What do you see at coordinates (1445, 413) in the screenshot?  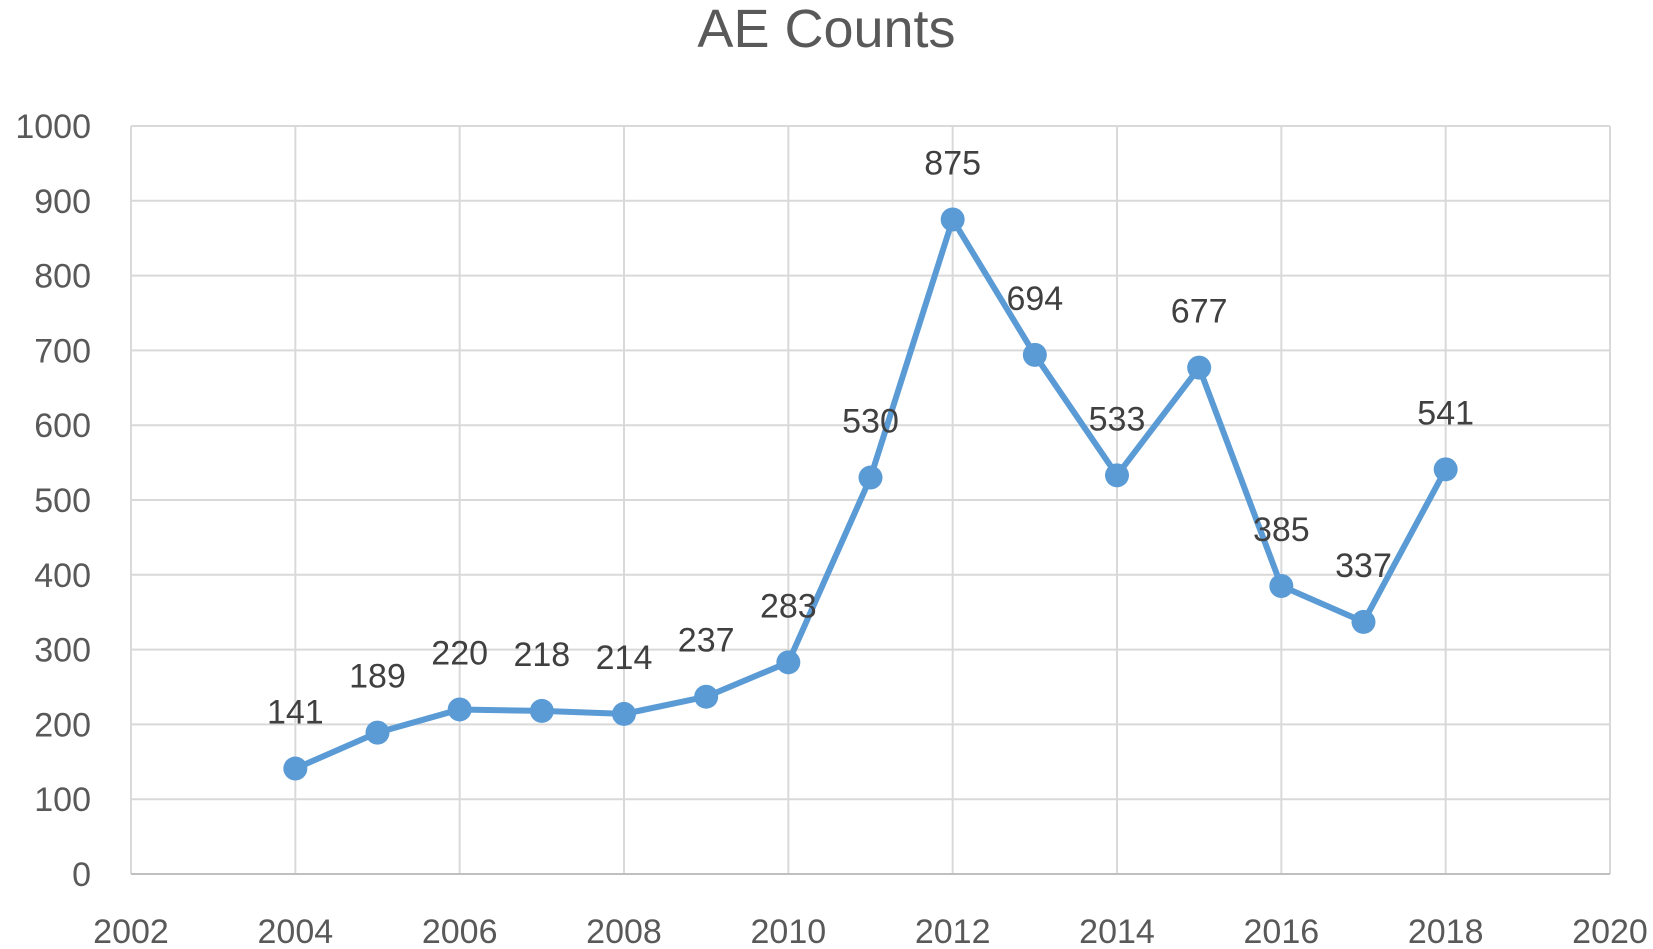 I see `data-label: 541` at bounding box center [1445, 413].